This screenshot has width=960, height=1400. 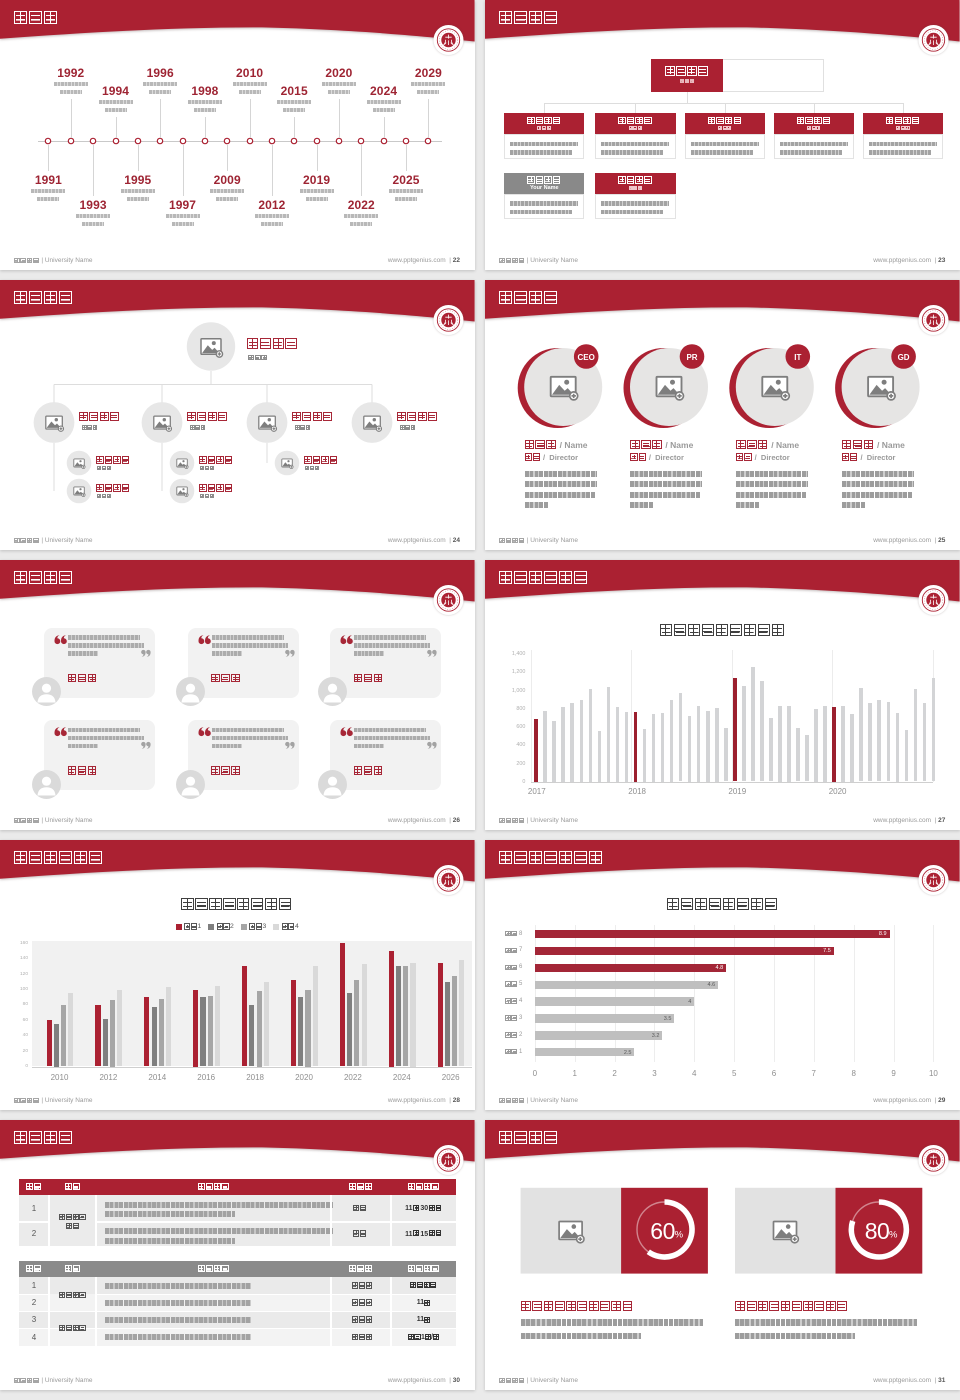 I want to click on svg-text: CEO, so click(x=586, y=357).